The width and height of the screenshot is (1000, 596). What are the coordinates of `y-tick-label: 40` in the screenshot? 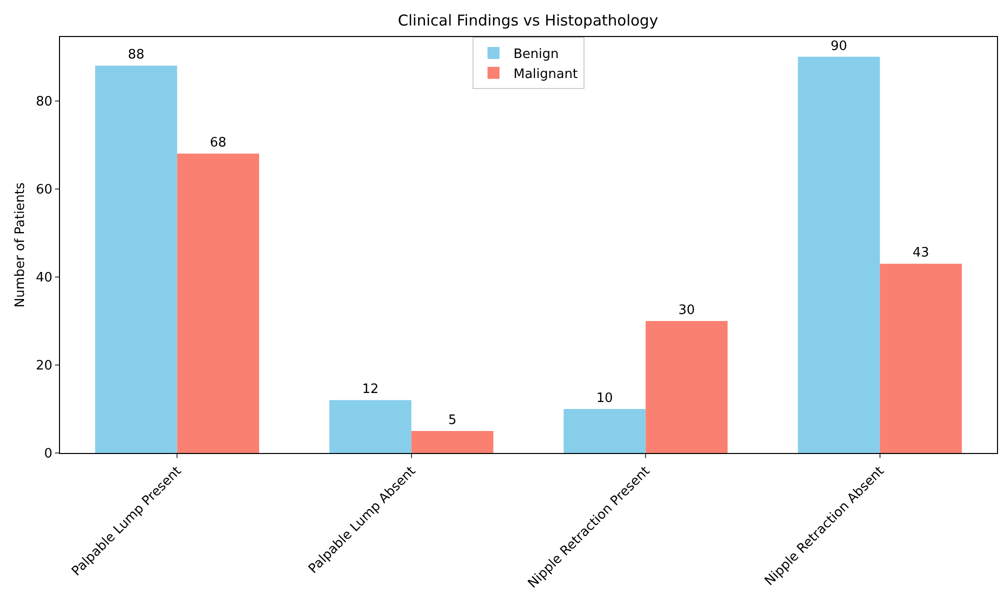 It's located at (44, 278).